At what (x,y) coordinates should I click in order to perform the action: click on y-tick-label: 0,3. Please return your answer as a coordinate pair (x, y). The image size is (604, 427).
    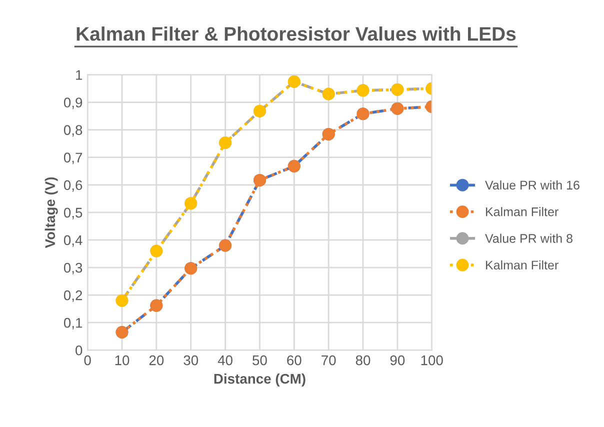
    Looking at the image, I should click on (73, 268).